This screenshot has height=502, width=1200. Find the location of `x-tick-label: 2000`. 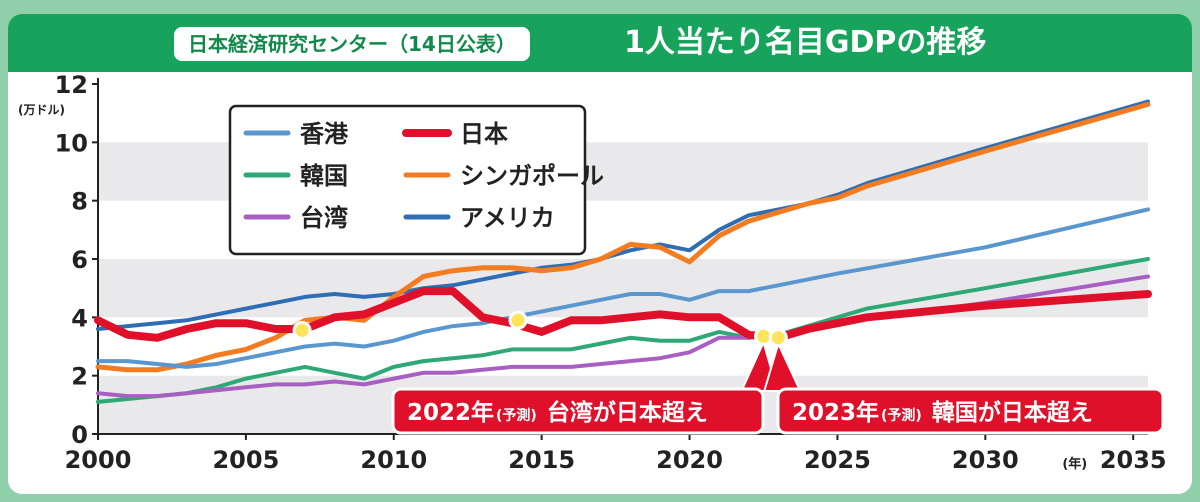

x-tick-label: 2000 is located at coordinates (98, 460).